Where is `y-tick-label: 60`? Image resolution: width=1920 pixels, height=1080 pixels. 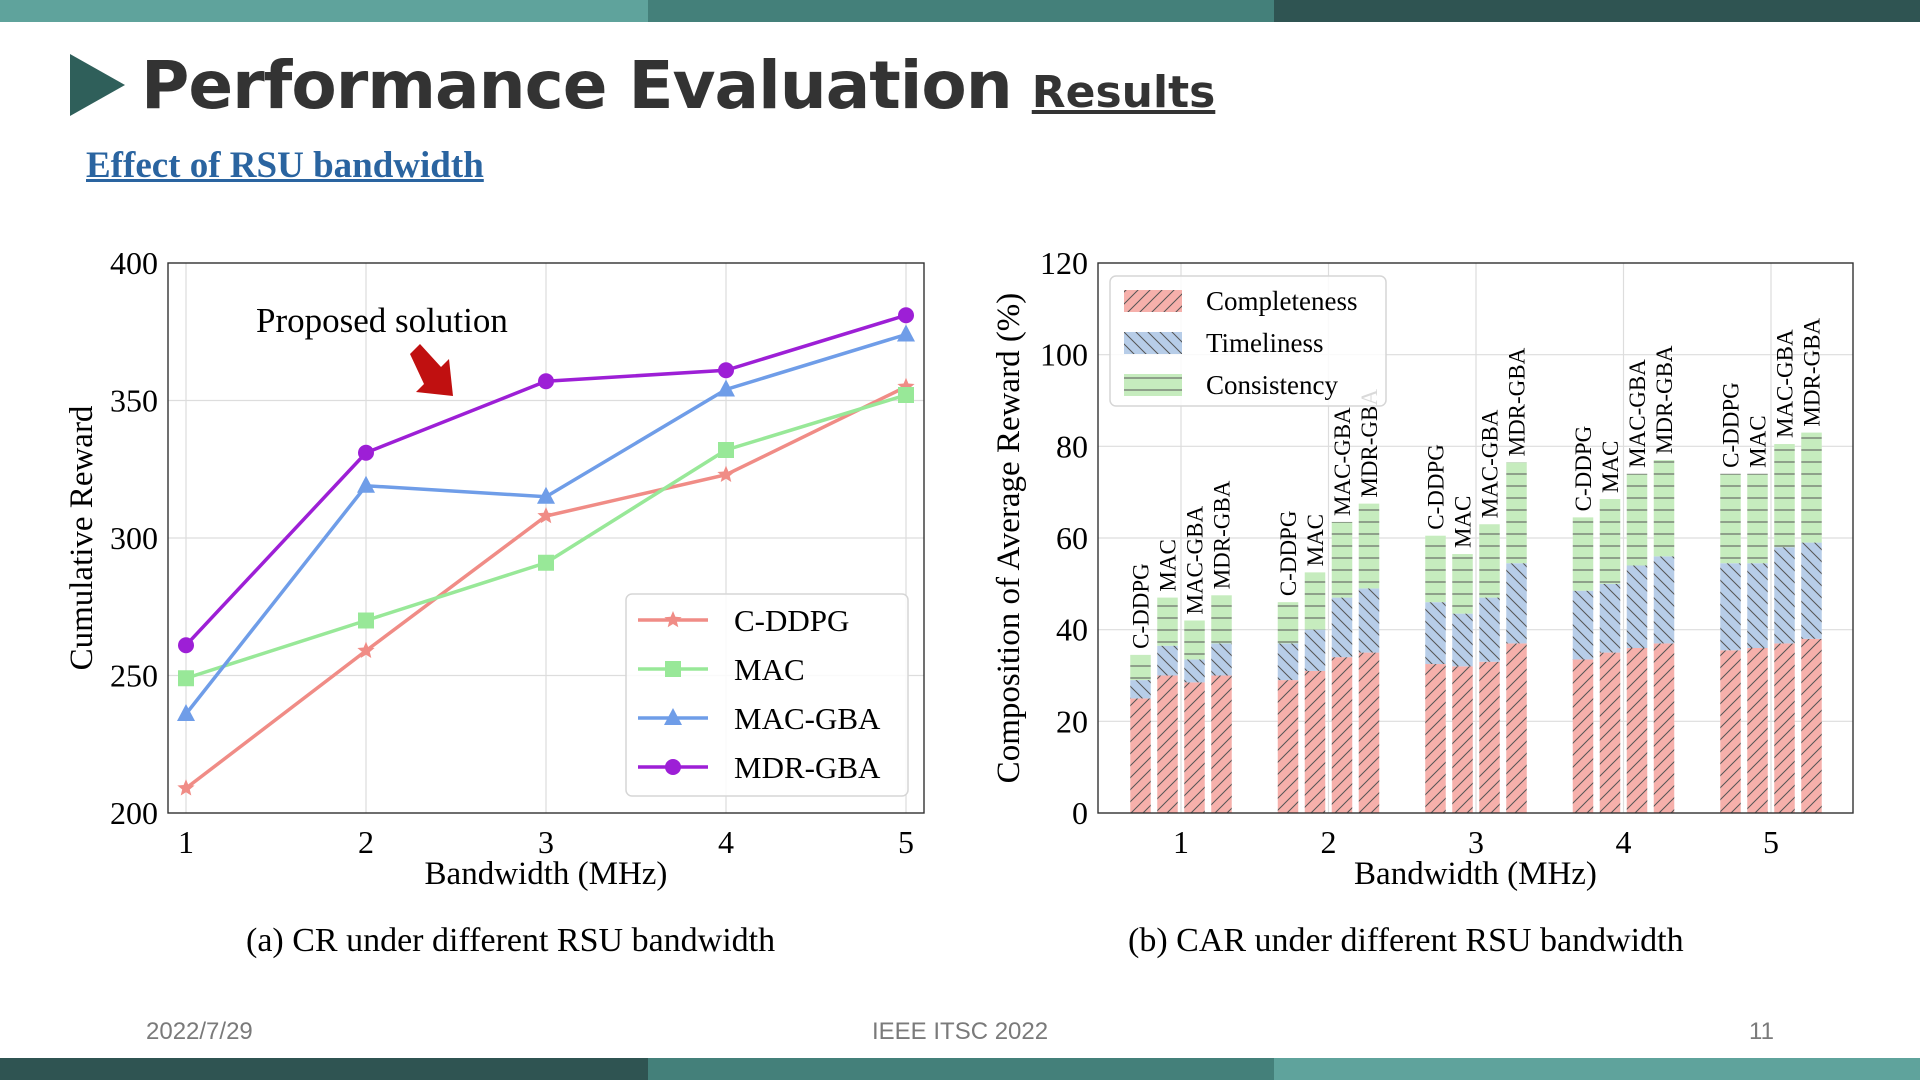
y-tick-label: 60 is located at coordinates (1072, 538).